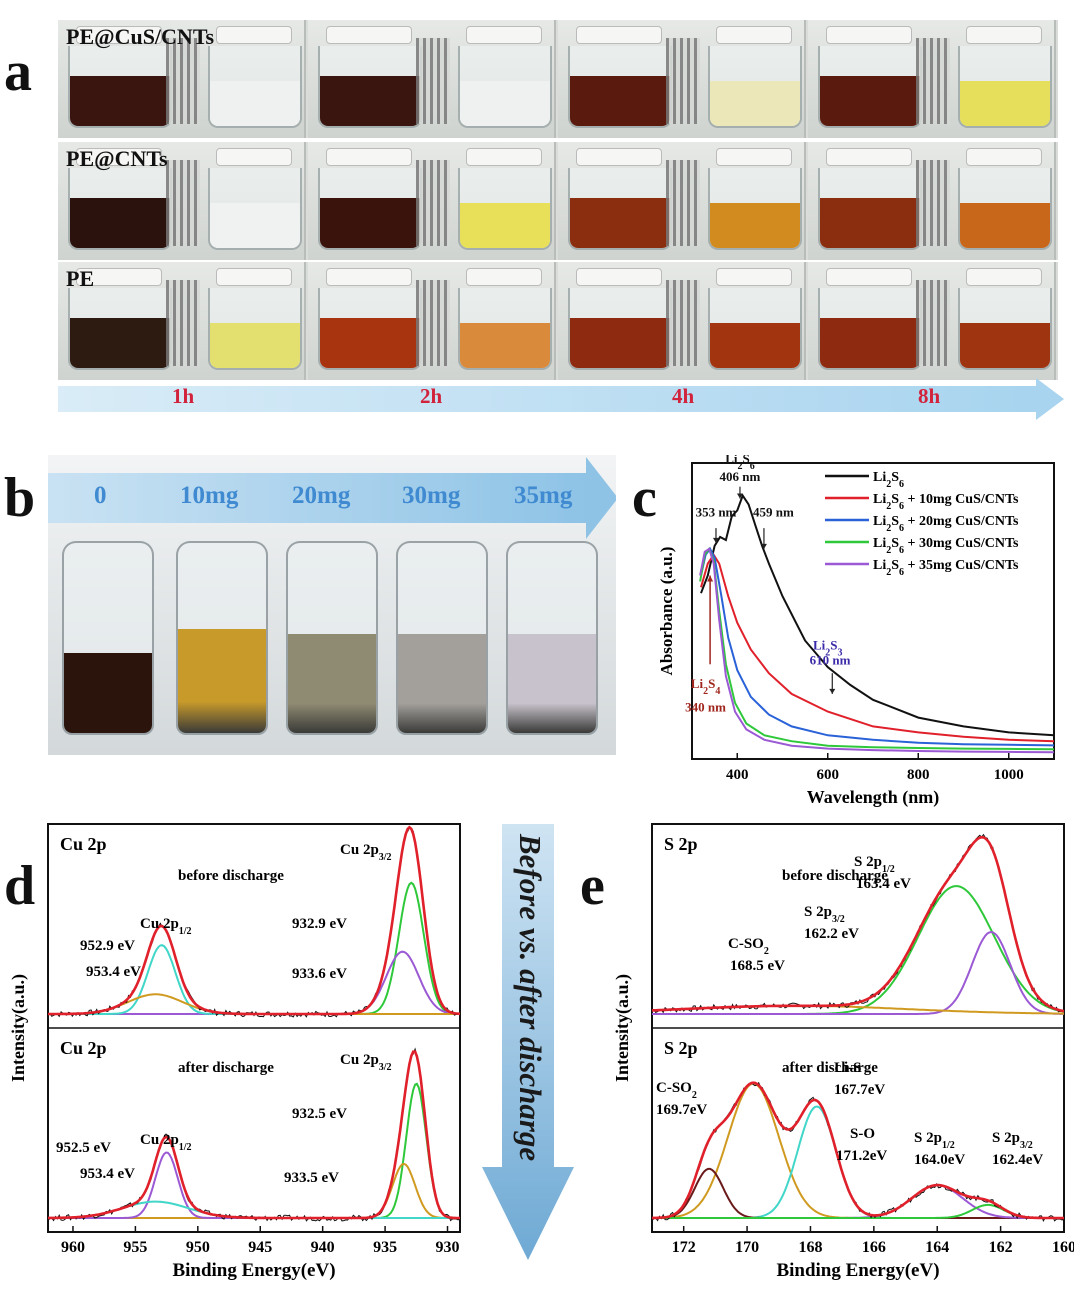  What do you see at coordinates (763, 546) in the screenshot?
I see `annotation-arrowhead` at bounding box center [763, 546].